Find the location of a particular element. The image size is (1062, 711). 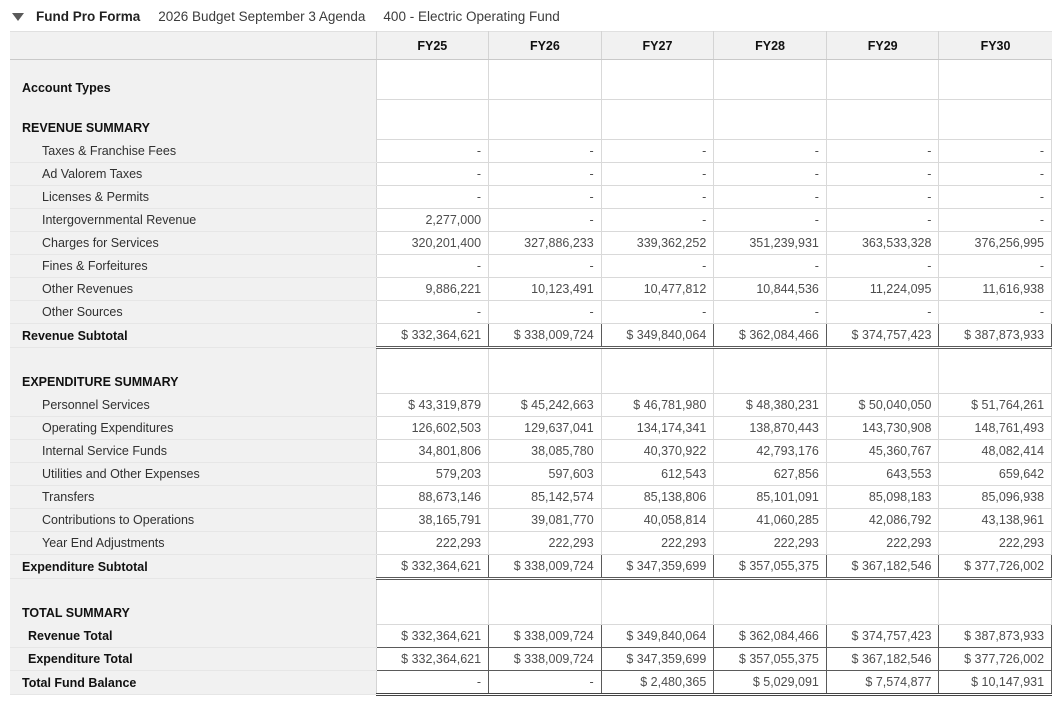

cell-fy29: 643,553 is located at coordinates (883, 474).